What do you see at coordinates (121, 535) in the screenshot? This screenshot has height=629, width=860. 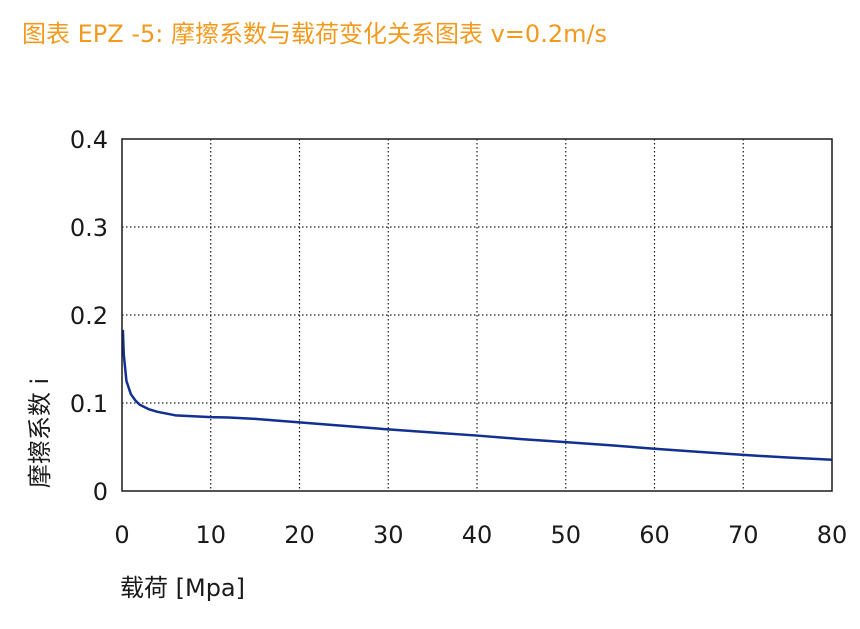 I see `x-tick-label: 0` at bounding box center [121, 535].